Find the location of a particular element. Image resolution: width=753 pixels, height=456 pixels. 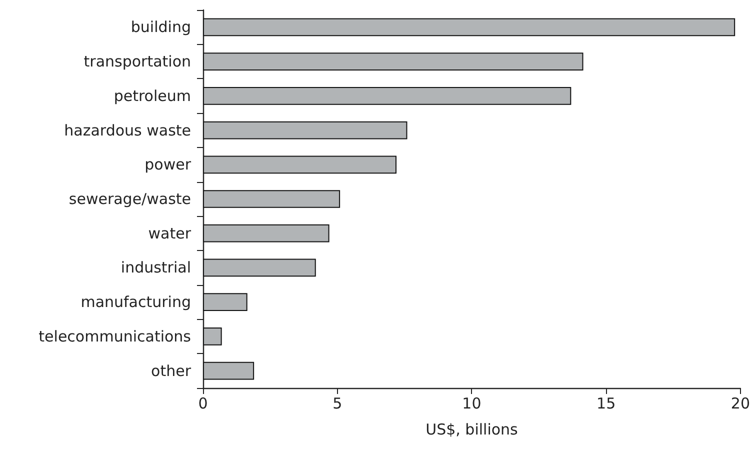

x-tick-label: 5 is located at coordinates (337, 403).